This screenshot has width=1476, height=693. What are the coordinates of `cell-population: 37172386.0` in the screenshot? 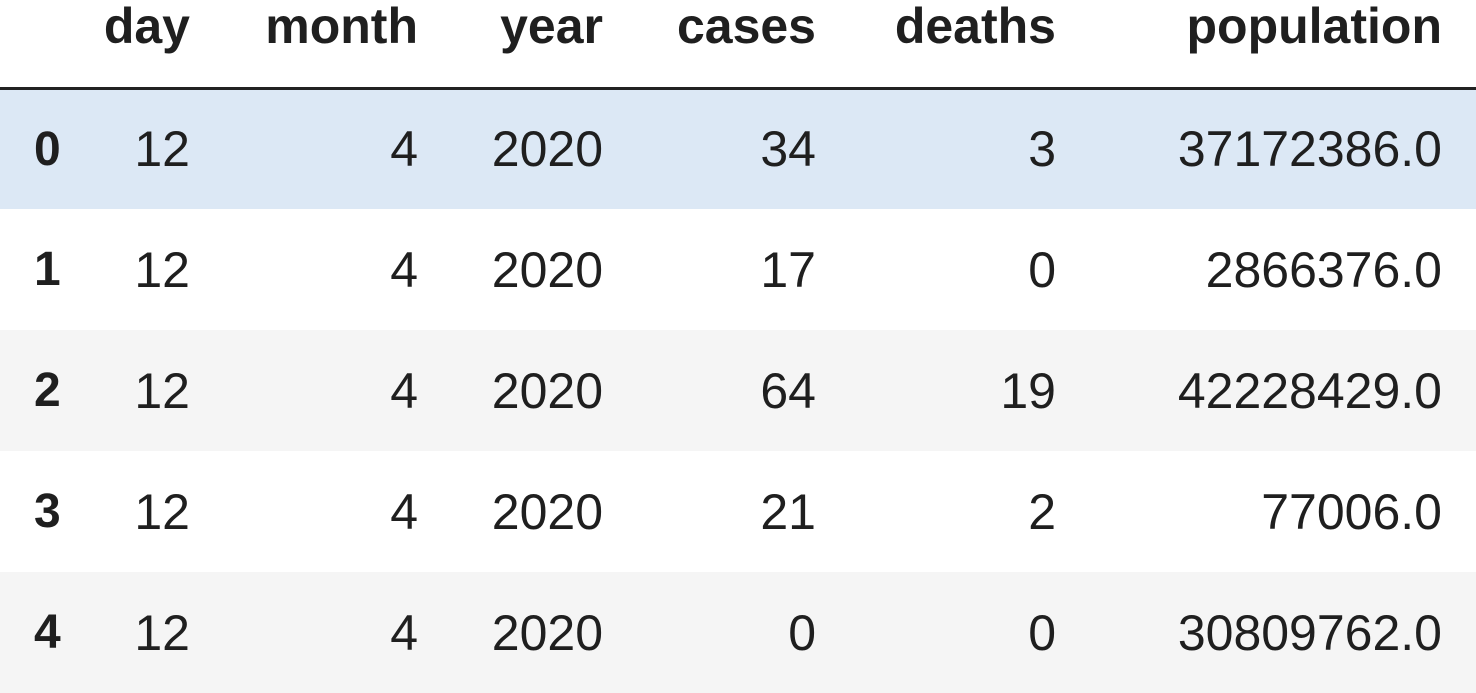 It's located at (1309, 149).